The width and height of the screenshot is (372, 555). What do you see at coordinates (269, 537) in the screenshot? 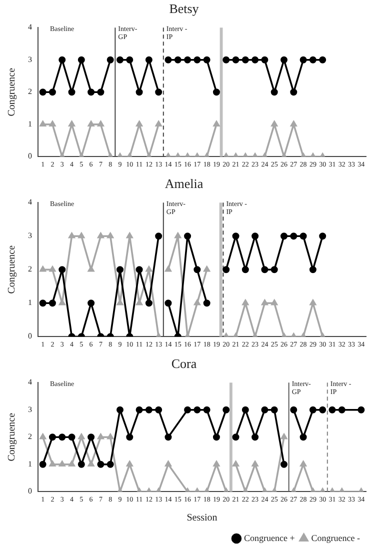
I see `legend-label: Congruence +` at bounding box center [269, 537].